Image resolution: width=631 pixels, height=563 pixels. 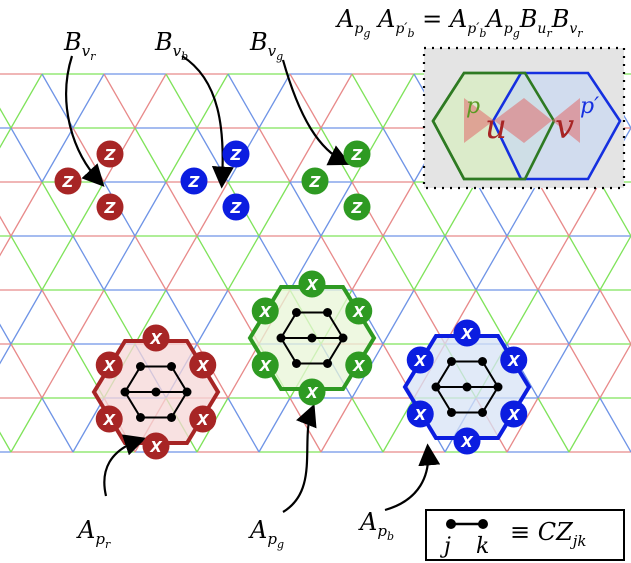 What do you see at coordinates (548, 534) in the screenshot?
I see `legend-equiv: ≡ CZjk` at bounding box center [548, 534].